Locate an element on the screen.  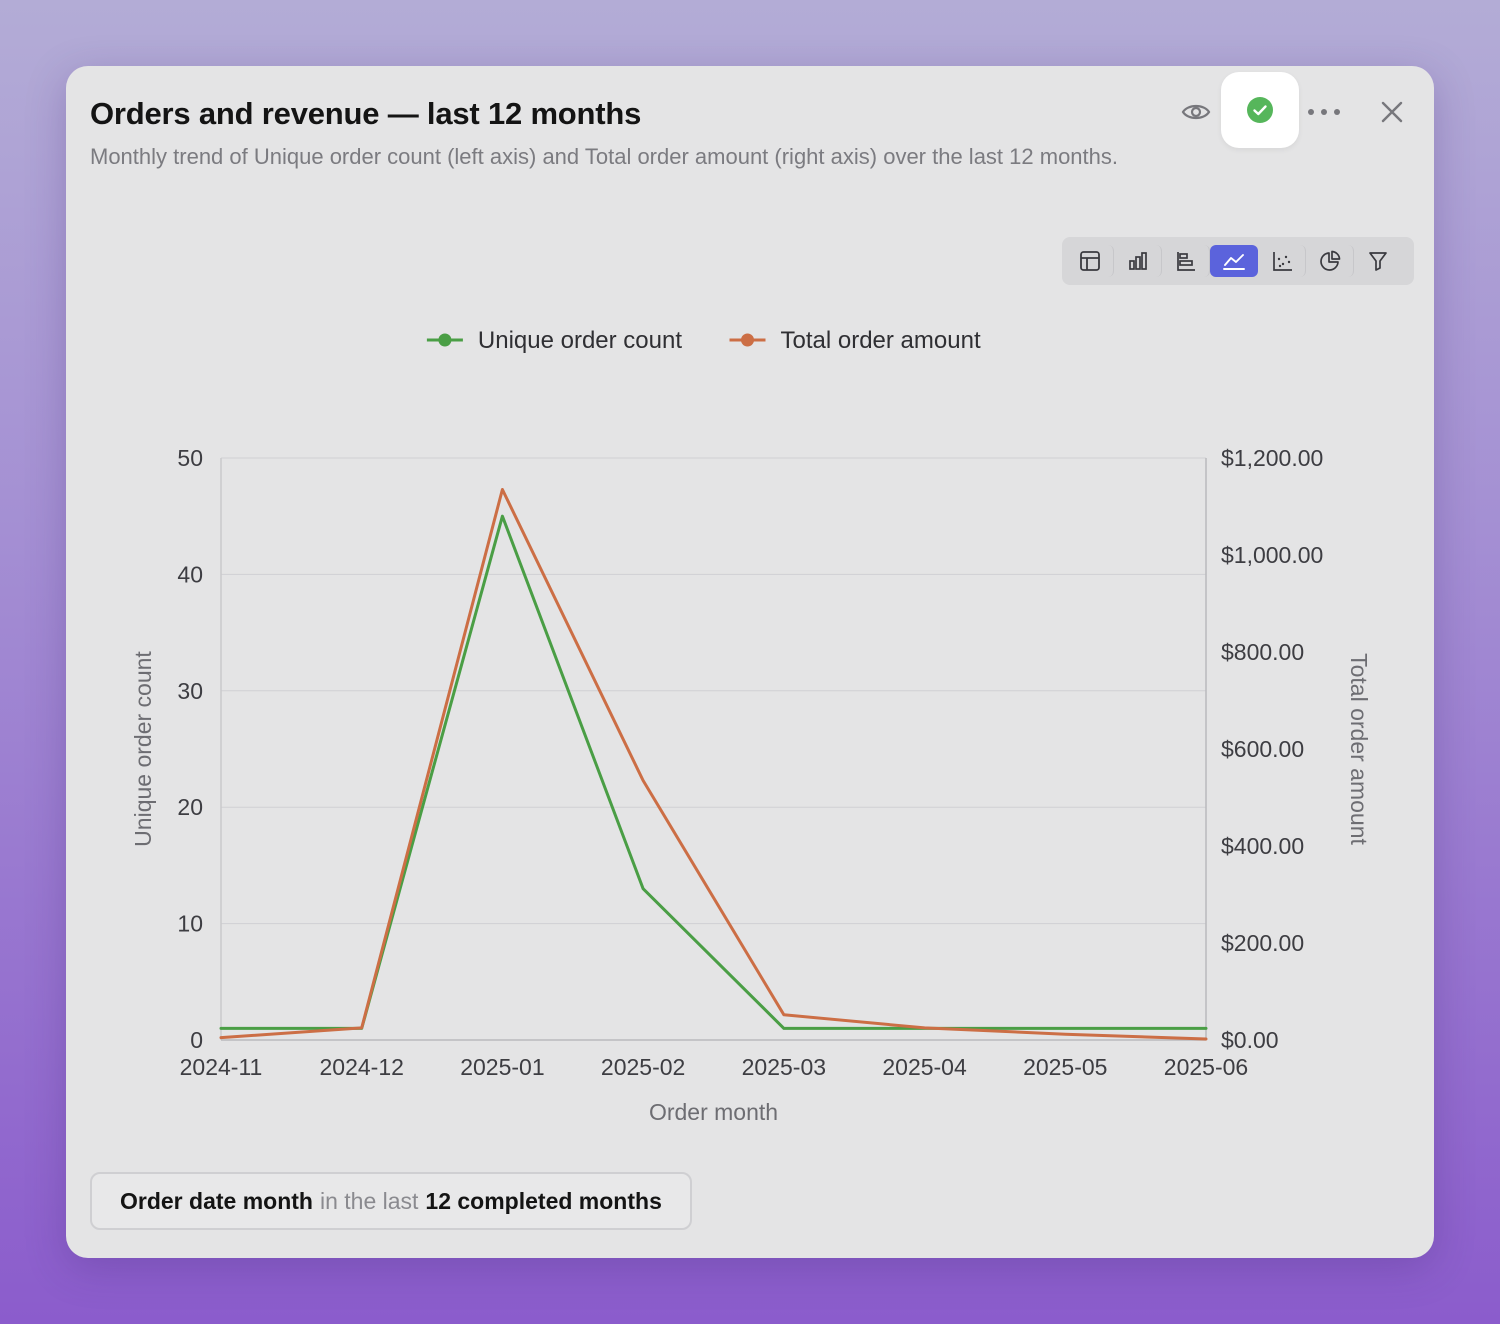
panel-title: Orders and revenue — last 12 months is located at coordinates (366, 113).